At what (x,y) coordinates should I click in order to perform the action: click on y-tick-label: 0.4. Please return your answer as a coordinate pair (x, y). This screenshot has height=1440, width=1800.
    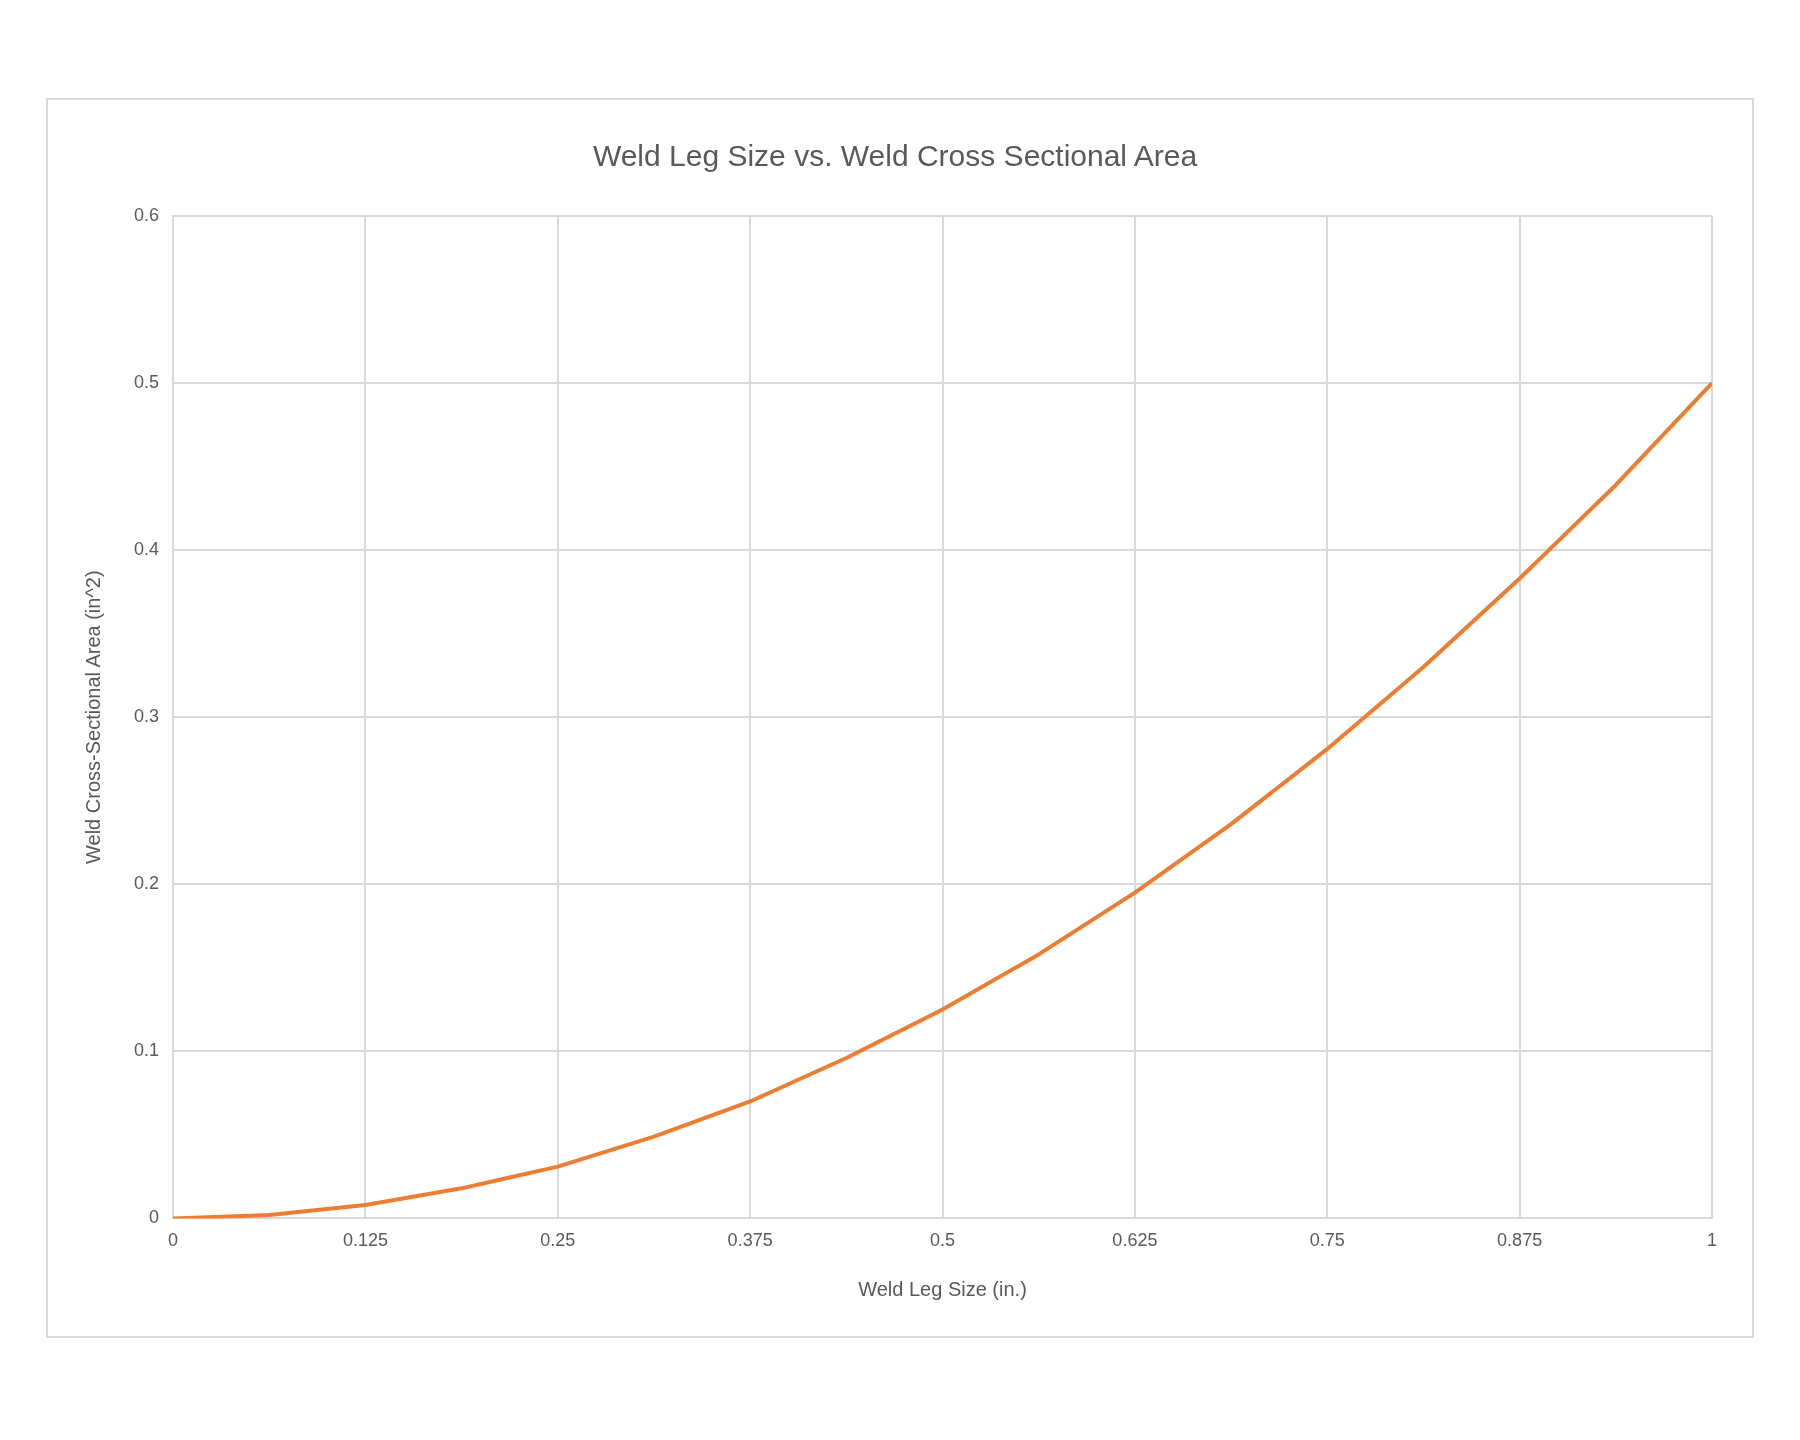
    Looking at the image, I should click on (146, 549).